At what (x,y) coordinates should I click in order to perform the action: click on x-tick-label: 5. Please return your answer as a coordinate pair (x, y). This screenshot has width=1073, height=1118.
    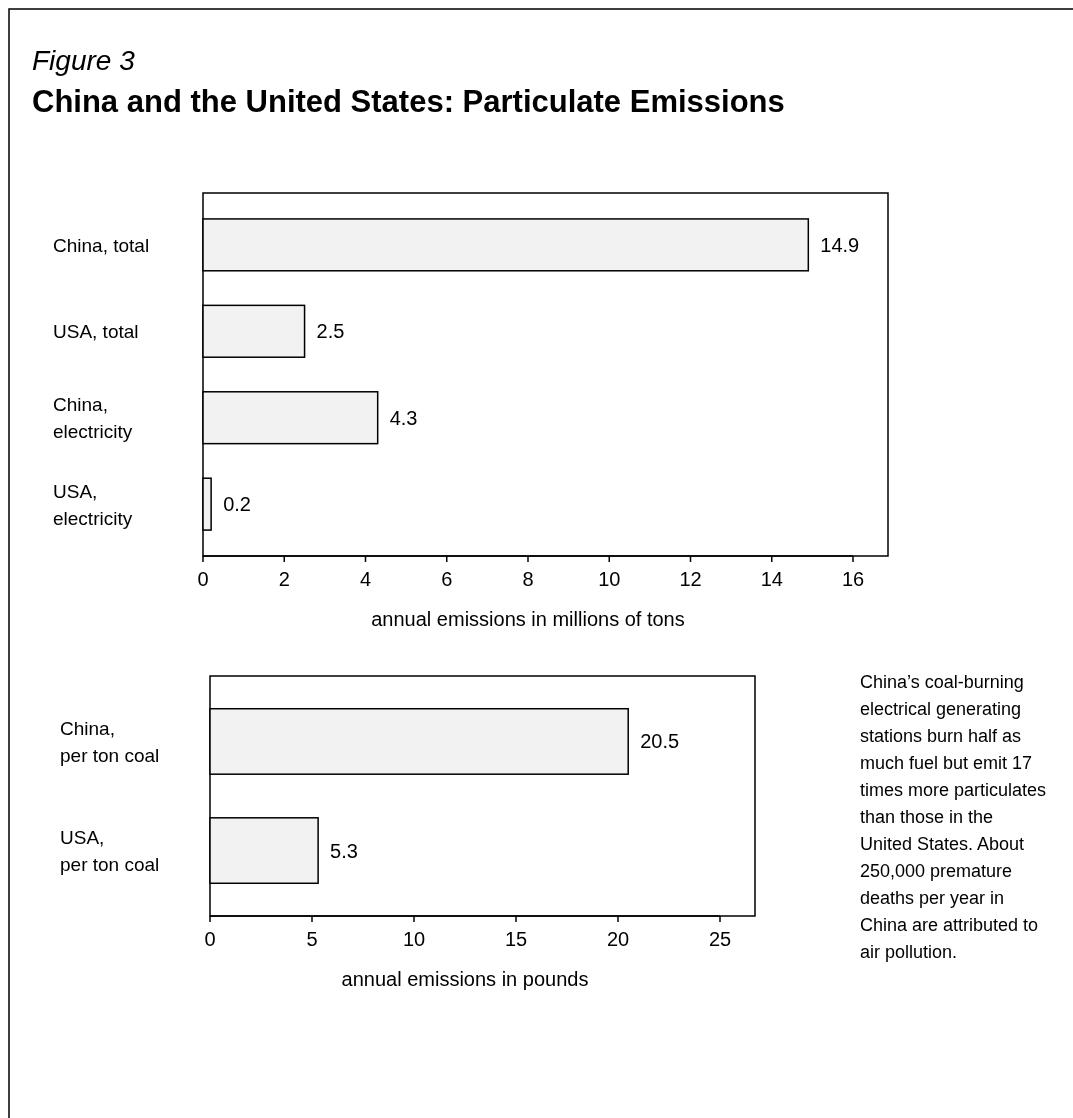
    Looking at the image, I should click on (312, 939).